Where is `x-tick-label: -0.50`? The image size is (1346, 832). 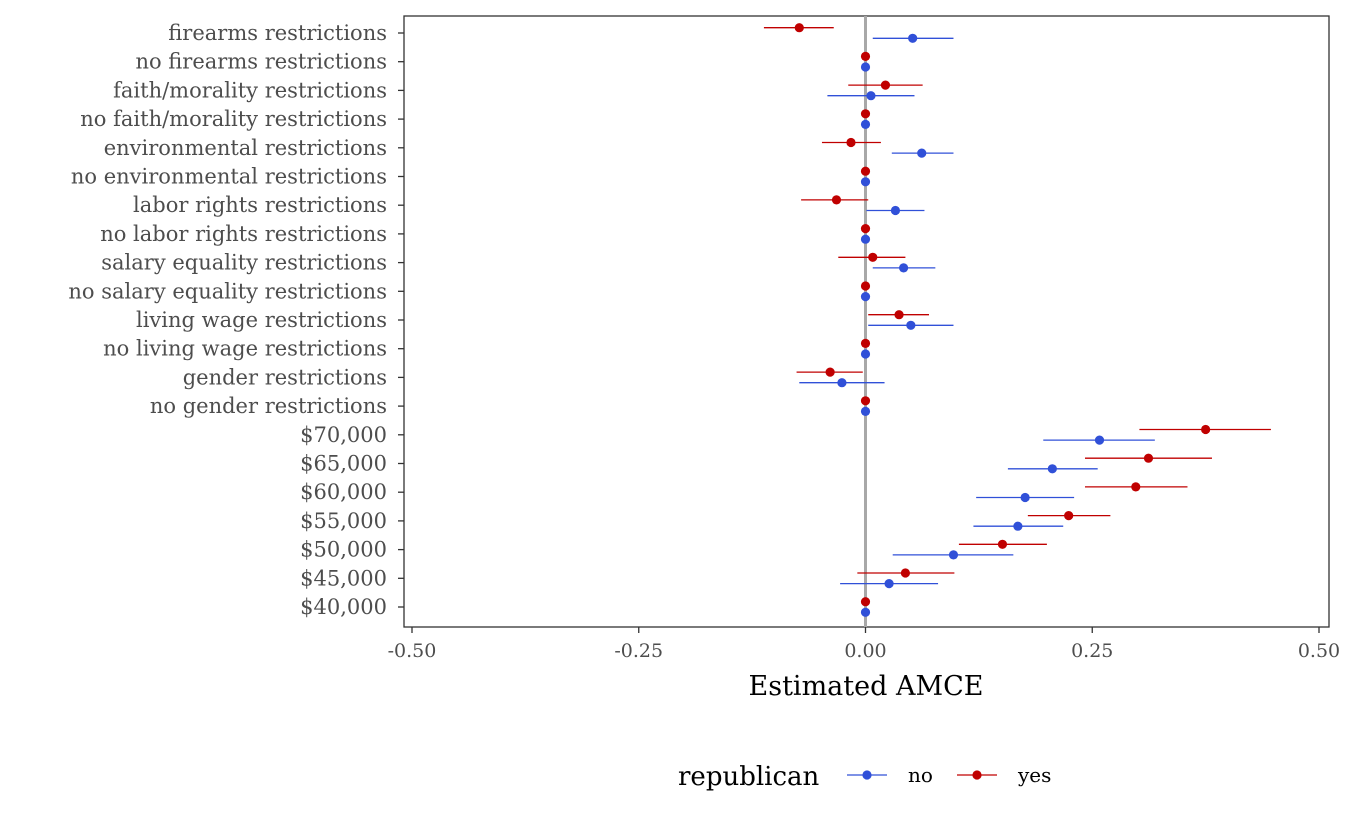 x-tick-label: -0.50 is located at coordinates (412, 651).